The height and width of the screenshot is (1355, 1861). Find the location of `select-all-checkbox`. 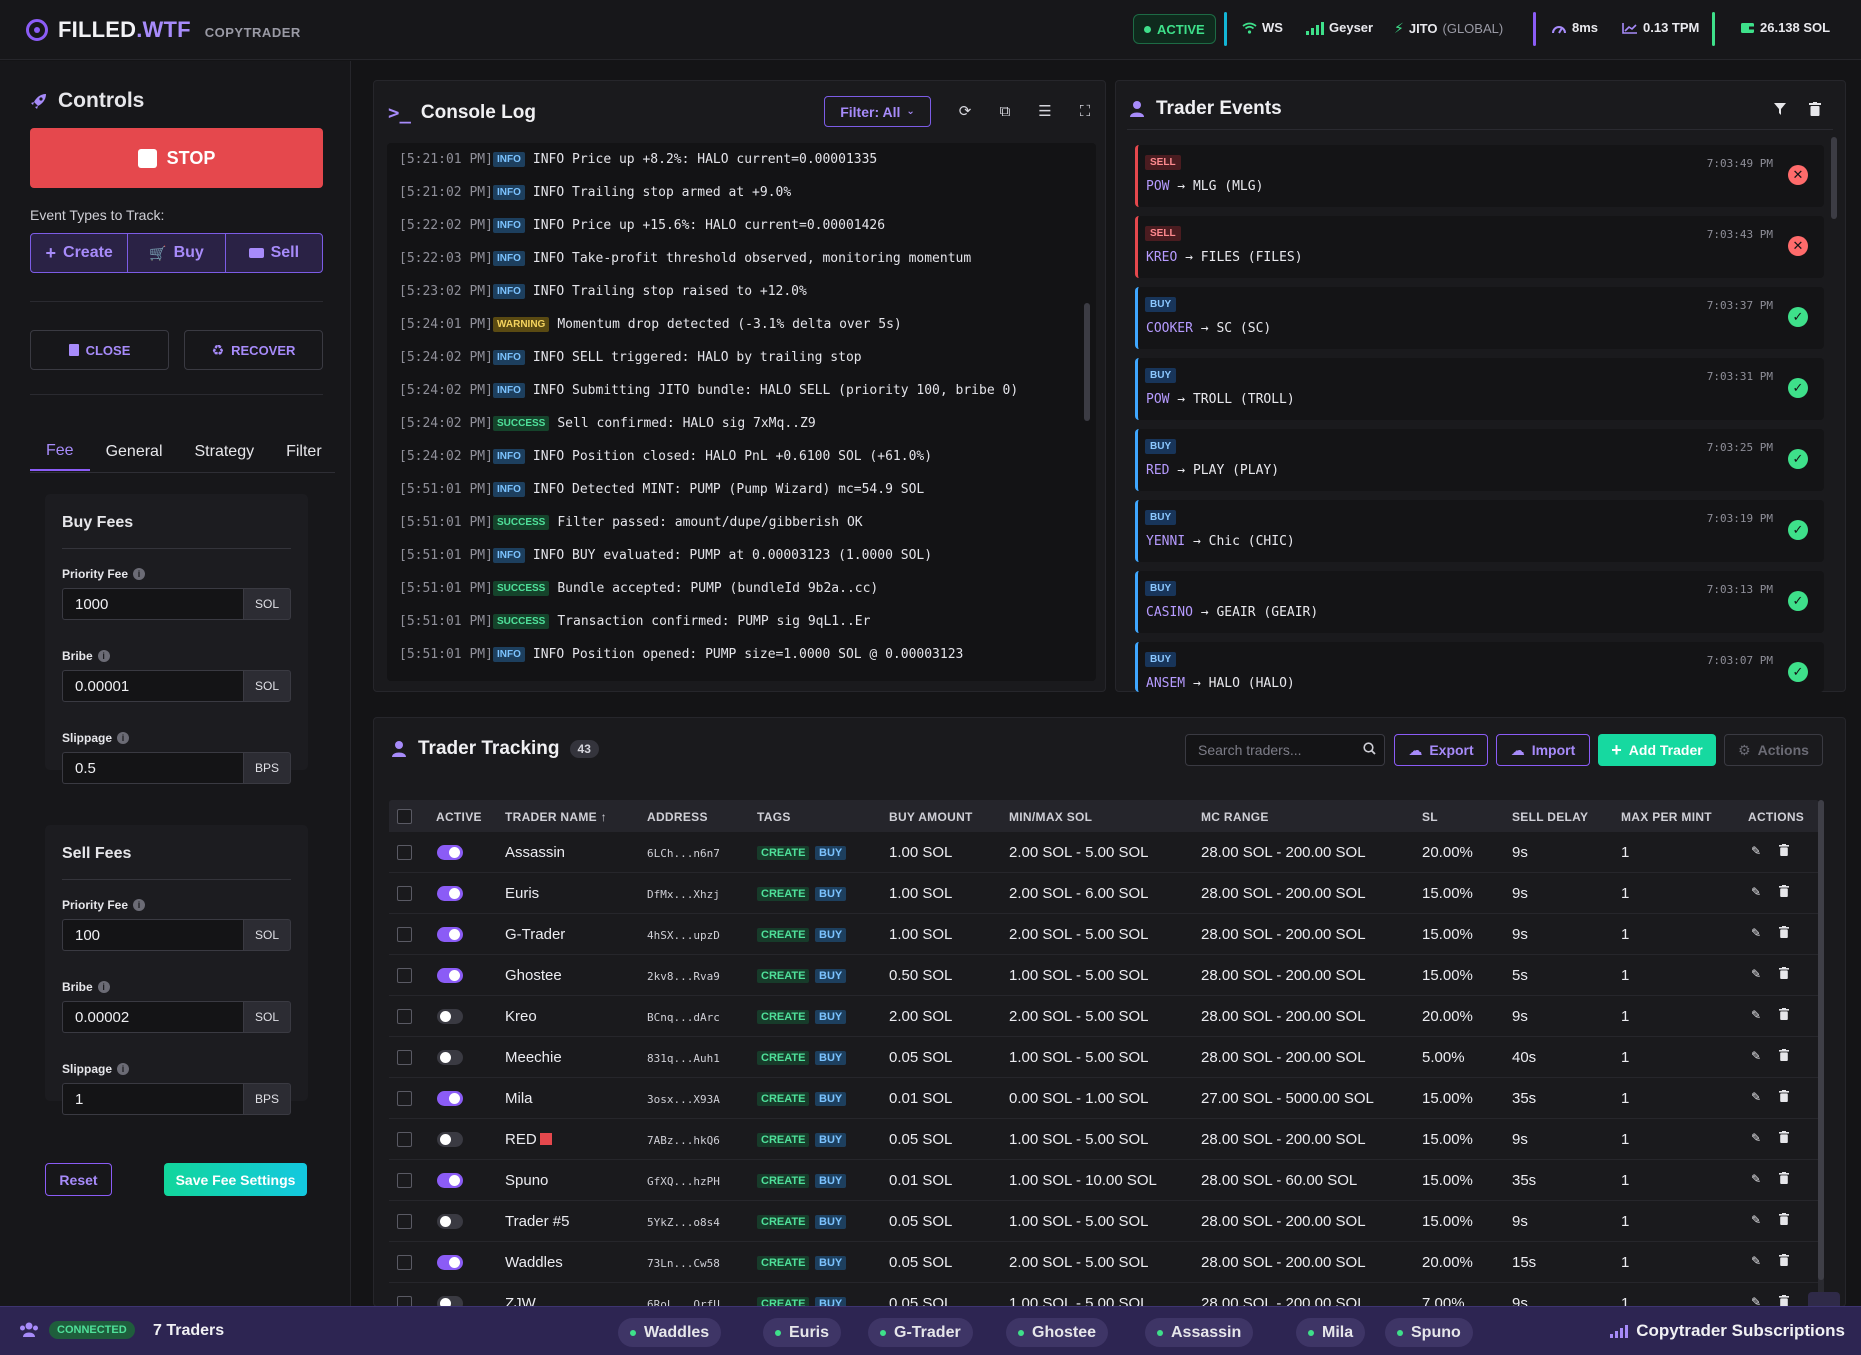

select-all-checkbox is located at coordinates (404, 816).